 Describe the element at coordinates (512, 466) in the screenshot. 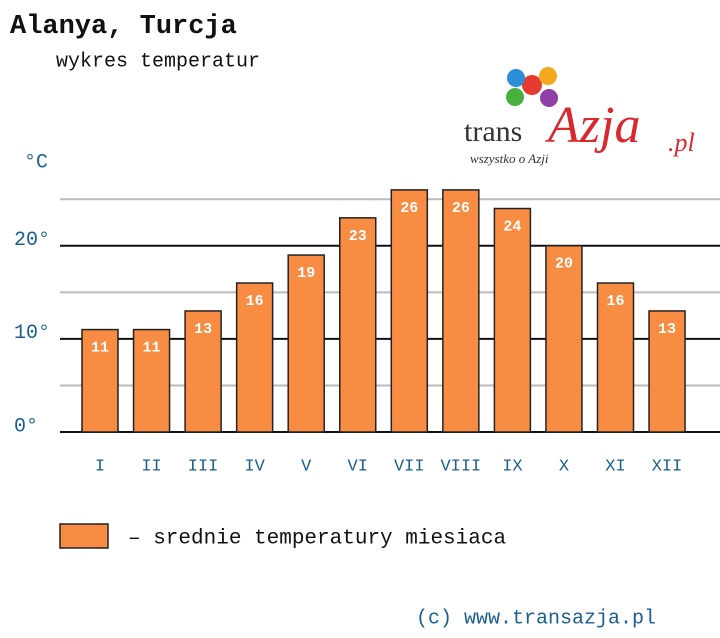

I see `x-tick-label: IX` at that location.